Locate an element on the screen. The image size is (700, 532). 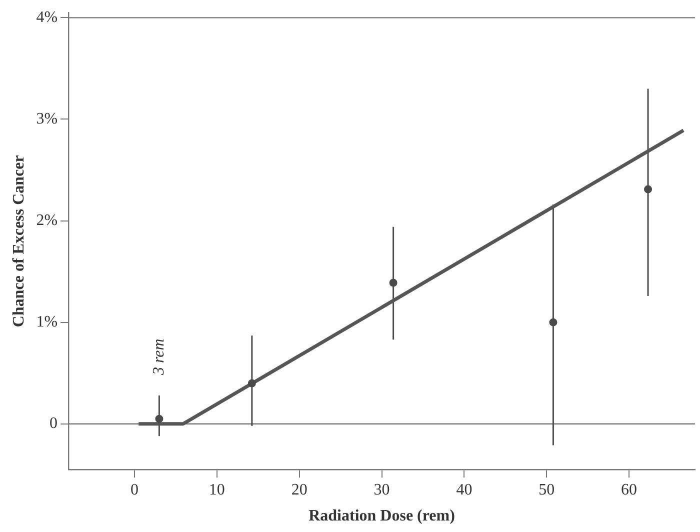
y-tick-label: 4% is located at coordinates (47, 17).